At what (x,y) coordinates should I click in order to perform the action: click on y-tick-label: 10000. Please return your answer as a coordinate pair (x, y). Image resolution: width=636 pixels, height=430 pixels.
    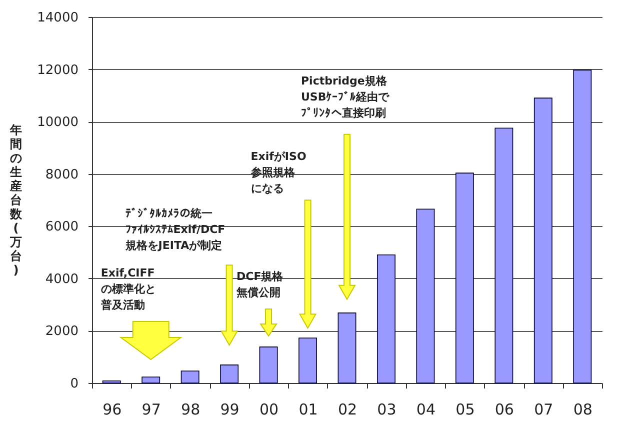
    Looking at the image, I should click on (57, 122).